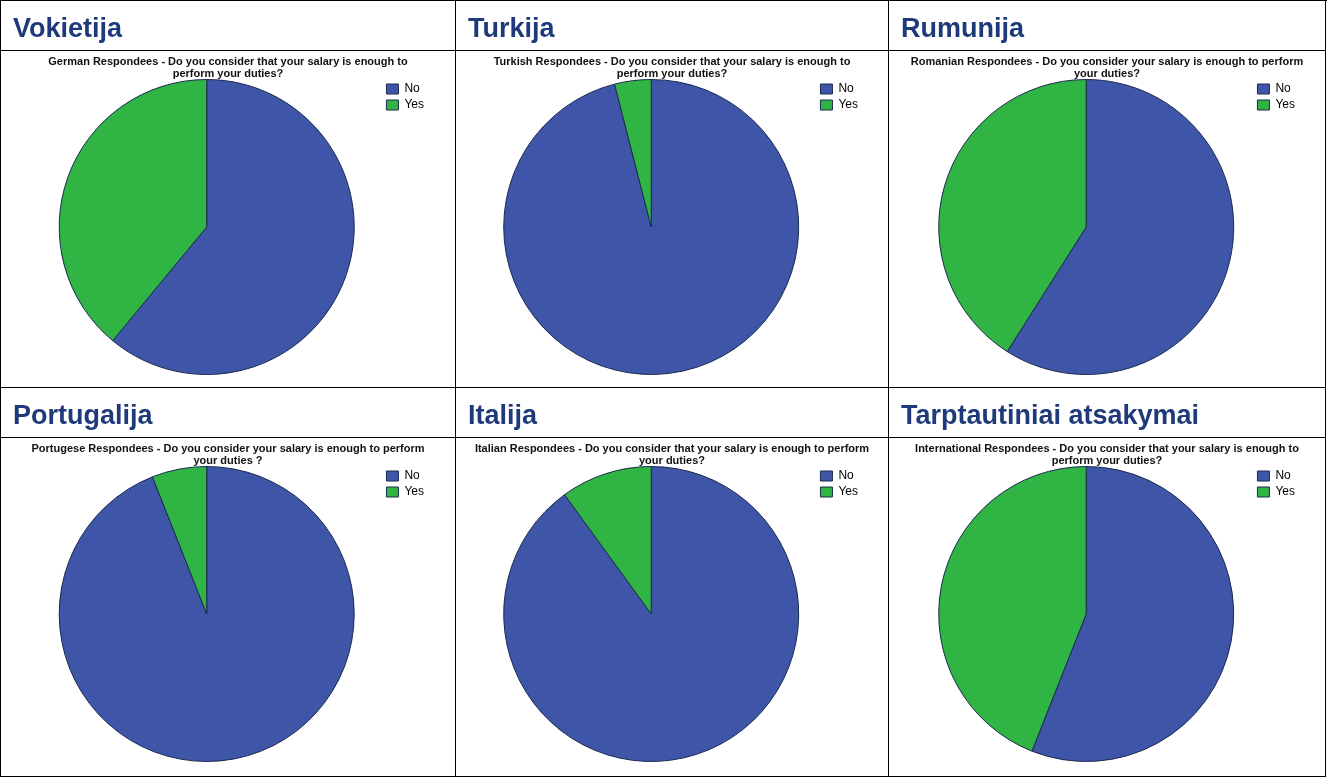  What do you see at coordinates (672, 67) in the screenshot?
I see `chart-subtitle: Turkish Respondees - Do you consider that your salary is enough to perform your duties?` at bounding box center [672, 67].